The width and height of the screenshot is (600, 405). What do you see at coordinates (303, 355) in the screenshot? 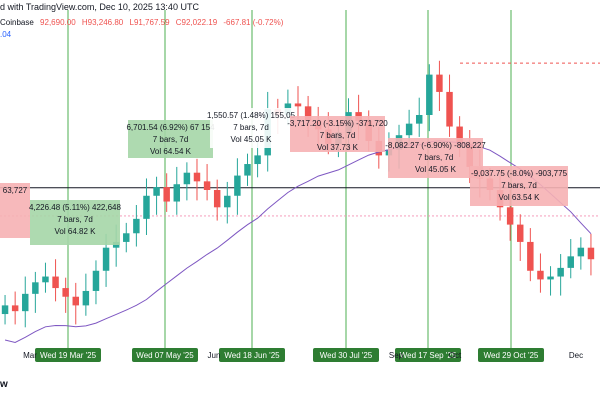
I see `x-axis-labels: Mar Jun Sep Oct Dec` at bounding box center [303, 355].